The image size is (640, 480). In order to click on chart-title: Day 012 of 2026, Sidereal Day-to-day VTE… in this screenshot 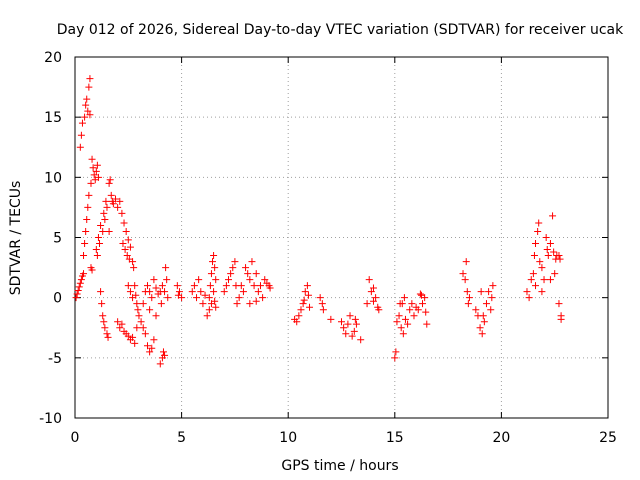, I will do `click(340, 30)`.